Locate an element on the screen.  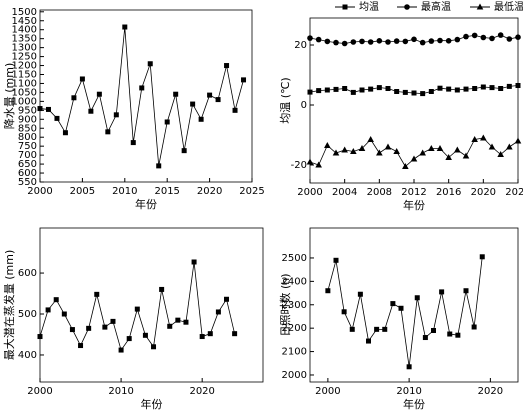
x-tick-label: 2005 is located at coordinates (82, 191).